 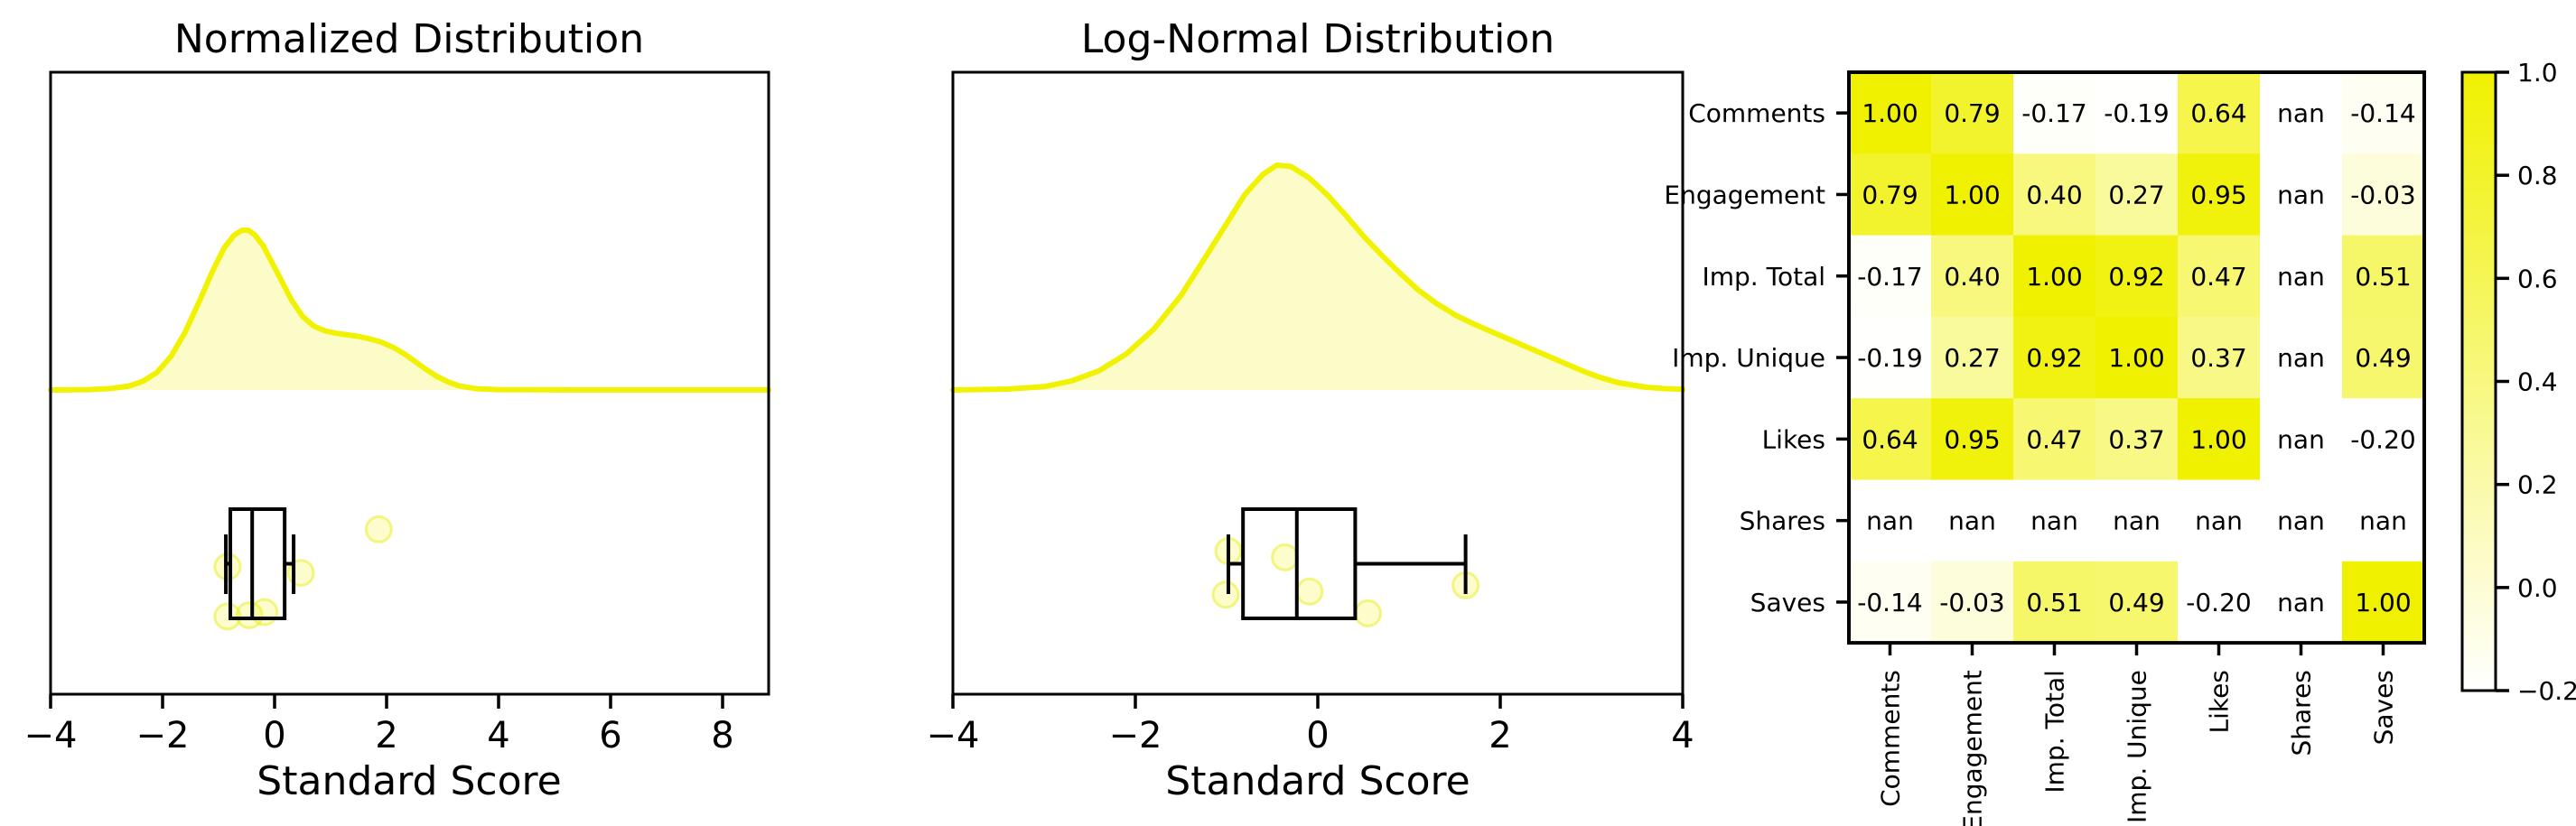 I want to click on heatmap-cell-value: -0.17, so click(x=1890, y=277).